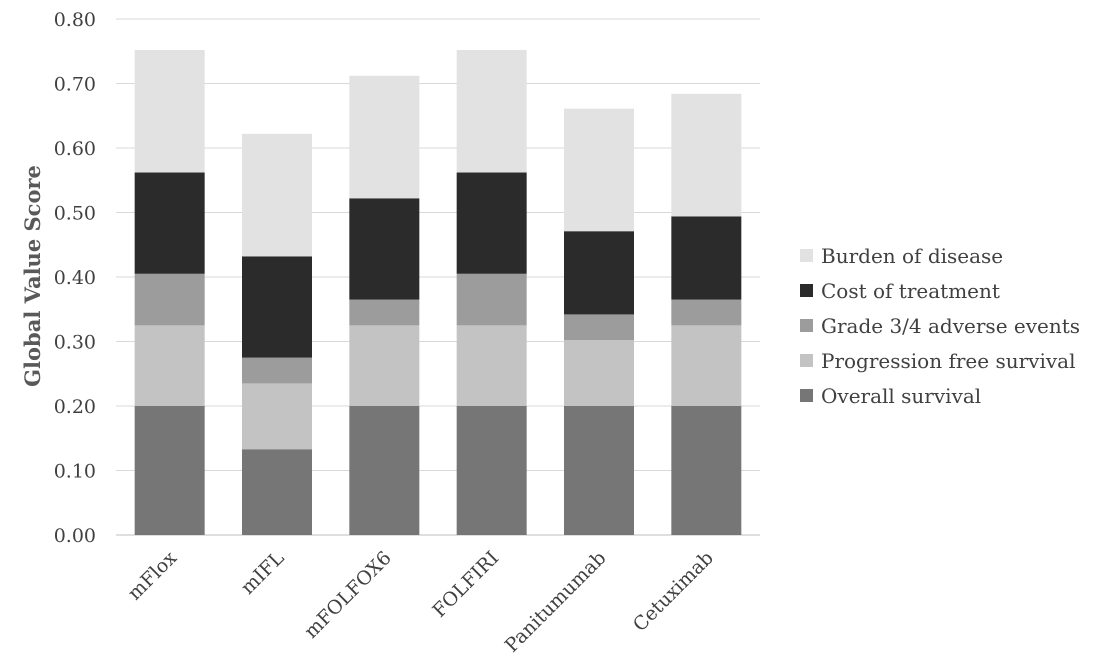  I want to click on legend-label: Overall survival, so click(901, 395).